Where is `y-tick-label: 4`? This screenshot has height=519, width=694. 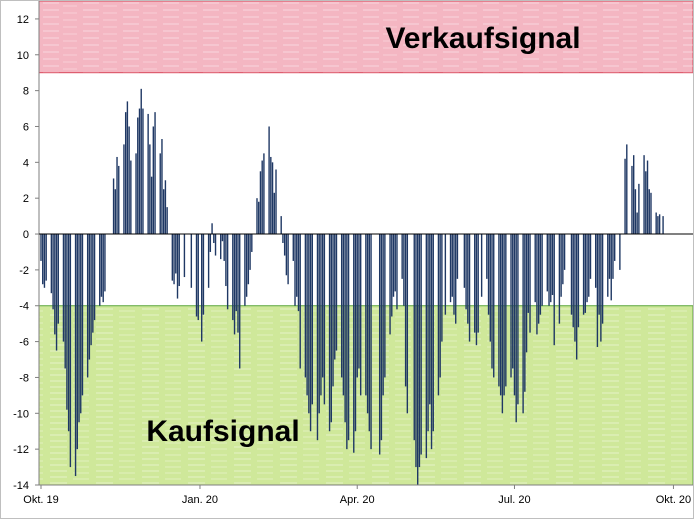
y-tick-label: 4 is located at coordinates (26, 163).